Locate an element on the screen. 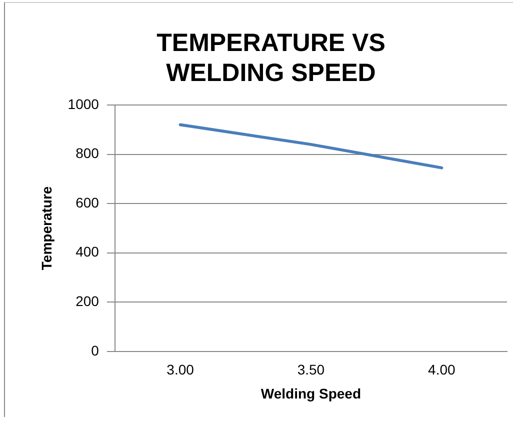  x-tick-label: 3.00 is located at coordinates (180, 370).